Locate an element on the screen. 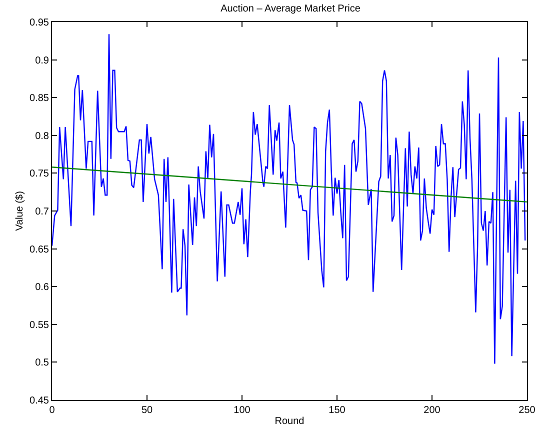  x-tick-label: 0 is located at coordinates (52, 410).